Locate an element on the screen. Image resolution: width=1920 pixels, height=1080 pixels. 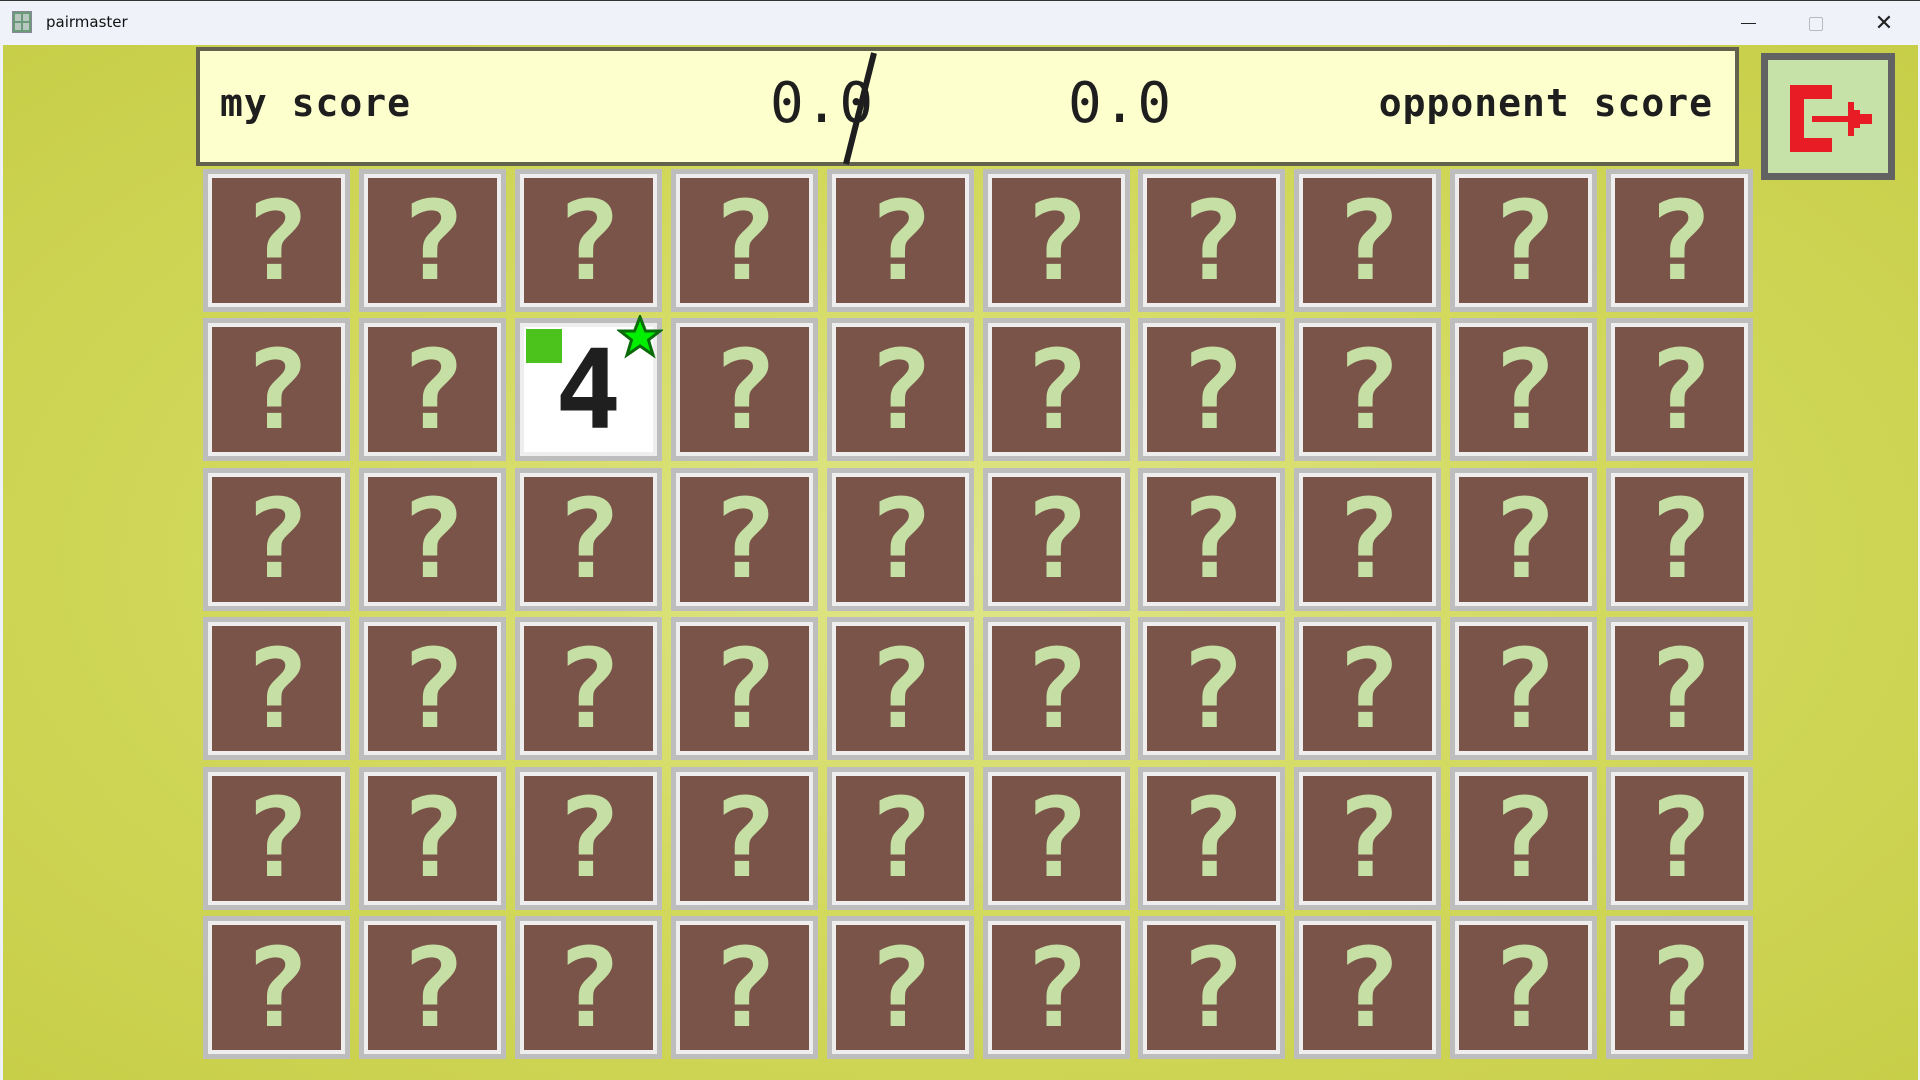
maximize-button is located at coordinates (1816, 23).